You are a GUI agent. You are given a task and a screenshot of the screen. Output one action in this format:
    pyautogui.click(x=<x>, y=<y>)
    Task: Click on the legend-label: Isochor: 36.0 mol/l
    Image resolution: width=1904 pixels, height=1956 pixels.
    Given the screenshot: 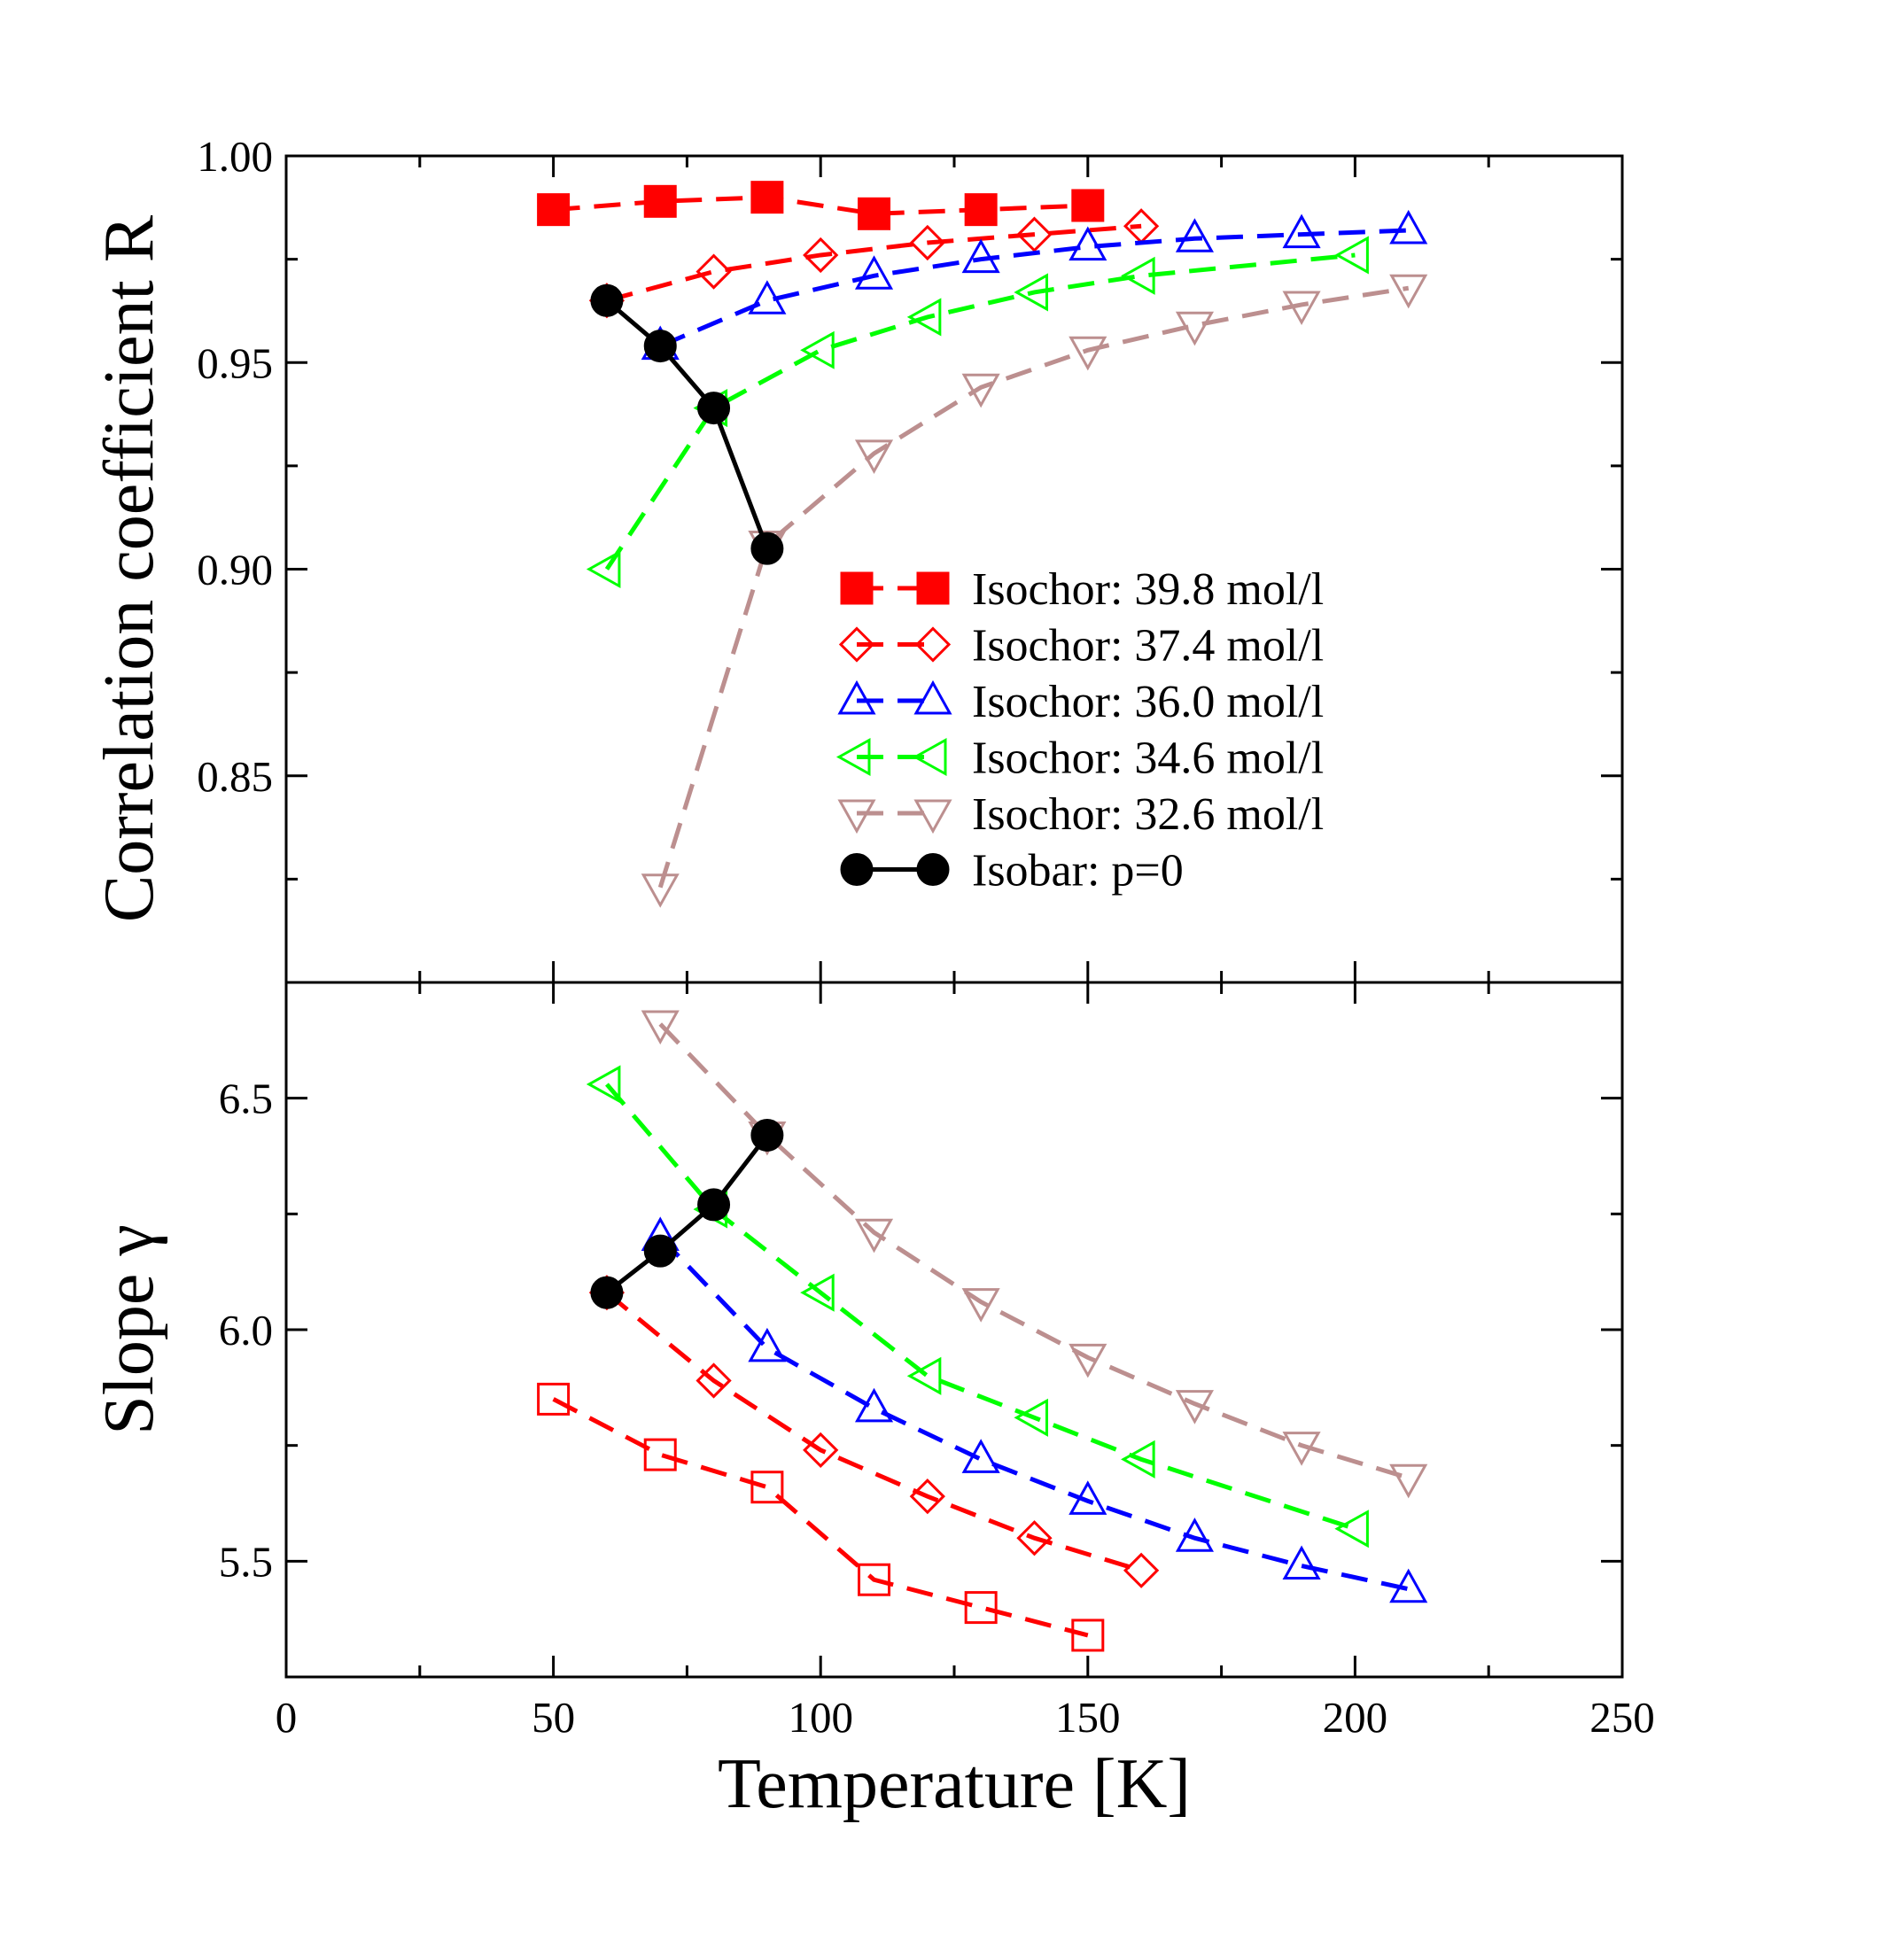 What is the action you would take?
    pyautogui.click(x=1148, y=702)
    